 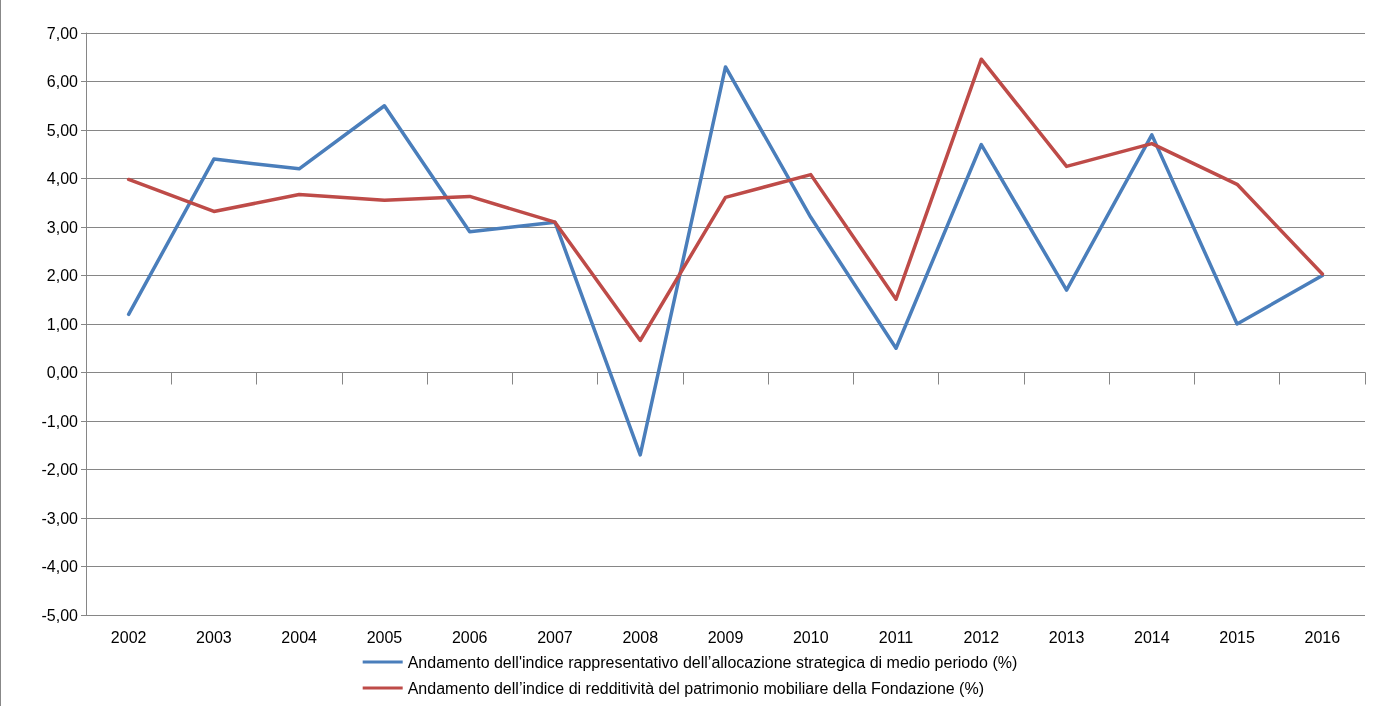 I want to click on y-tick-label: -5,00, so click(x=60, y=615).